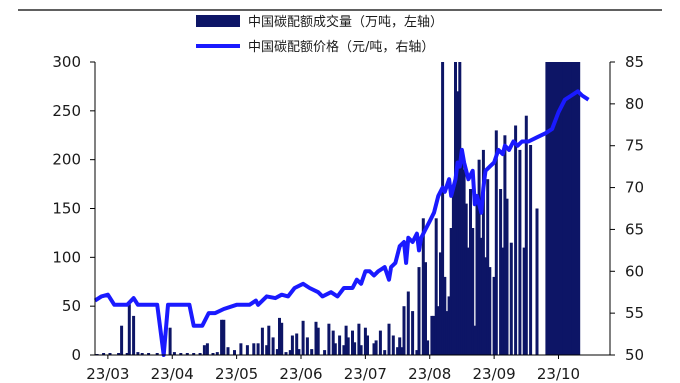 This screenshot has width=680, height=383. I want to click on x-tick-label: 23/10, so click(558, 374).